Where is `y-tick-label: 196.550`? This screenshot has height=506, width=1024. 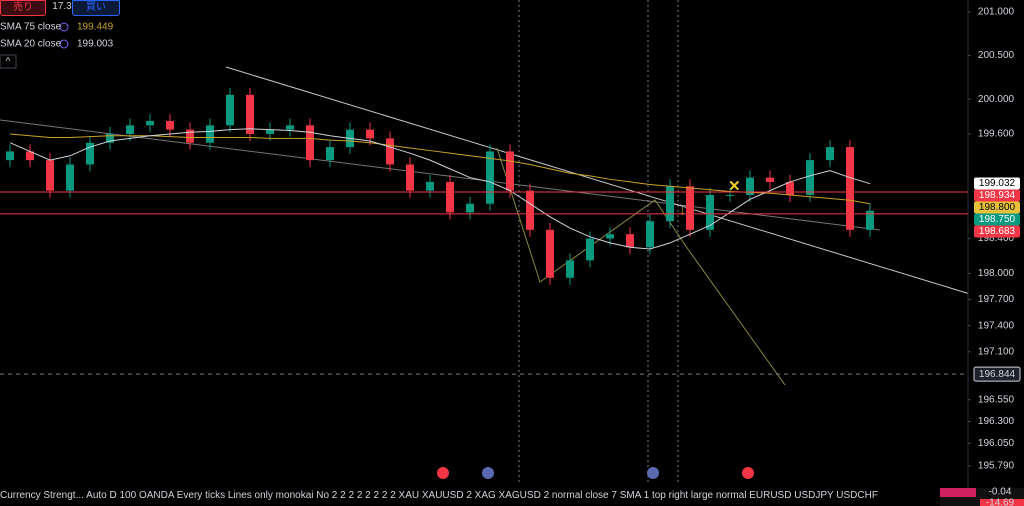
y-tick-label: 196.550 is located at coordinates (996, 399).